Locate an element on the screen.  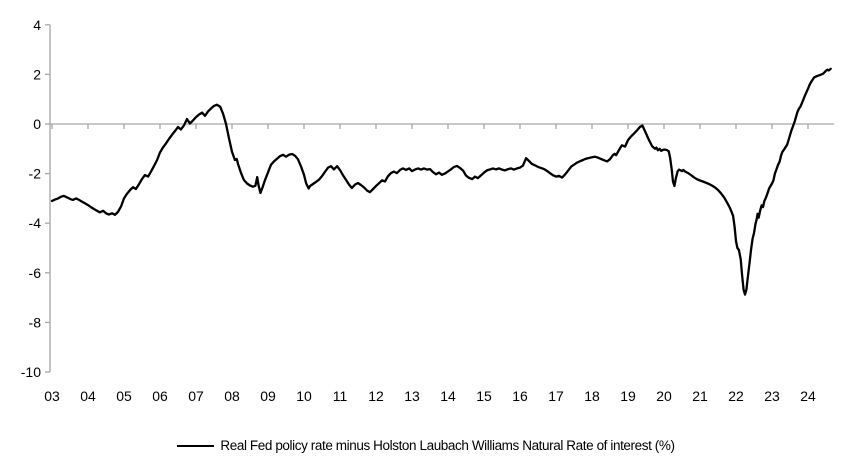
x-axis-tick-label: 07 is located at coordinates (196, 396).